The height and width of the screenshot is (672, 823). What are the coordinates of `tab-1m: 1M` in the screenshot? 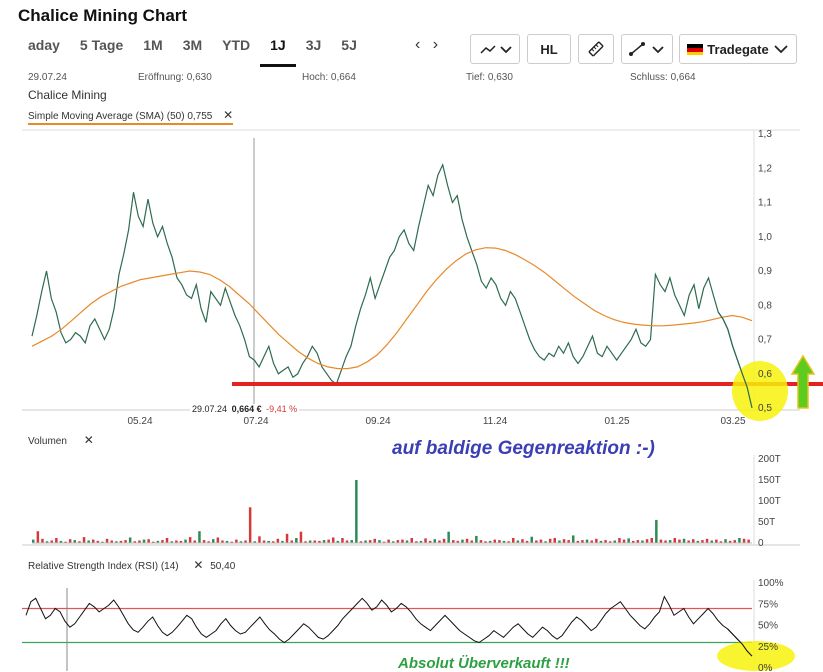 It's located at (153, 45).